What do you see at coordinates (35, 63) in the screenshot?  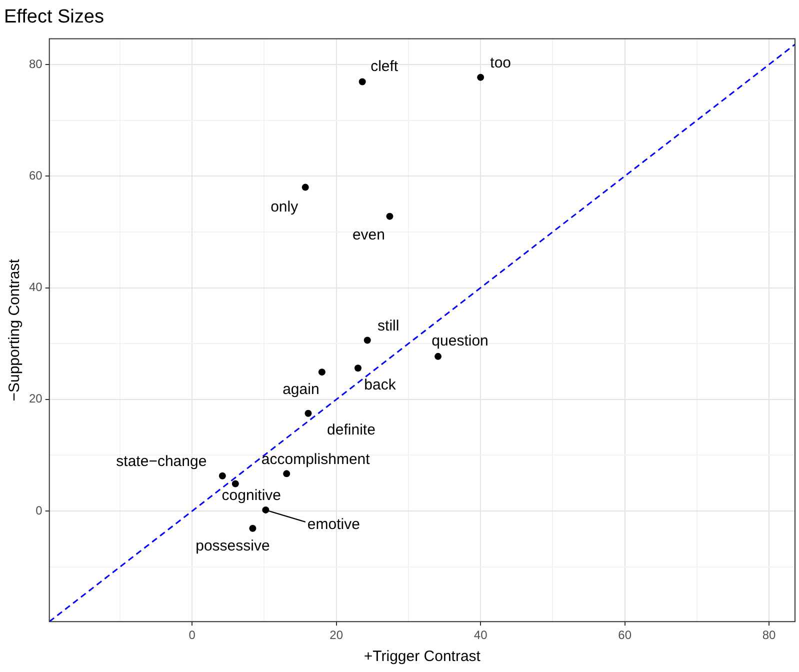 I see `y-tick-label: 80` at bounding box center [35, 63].